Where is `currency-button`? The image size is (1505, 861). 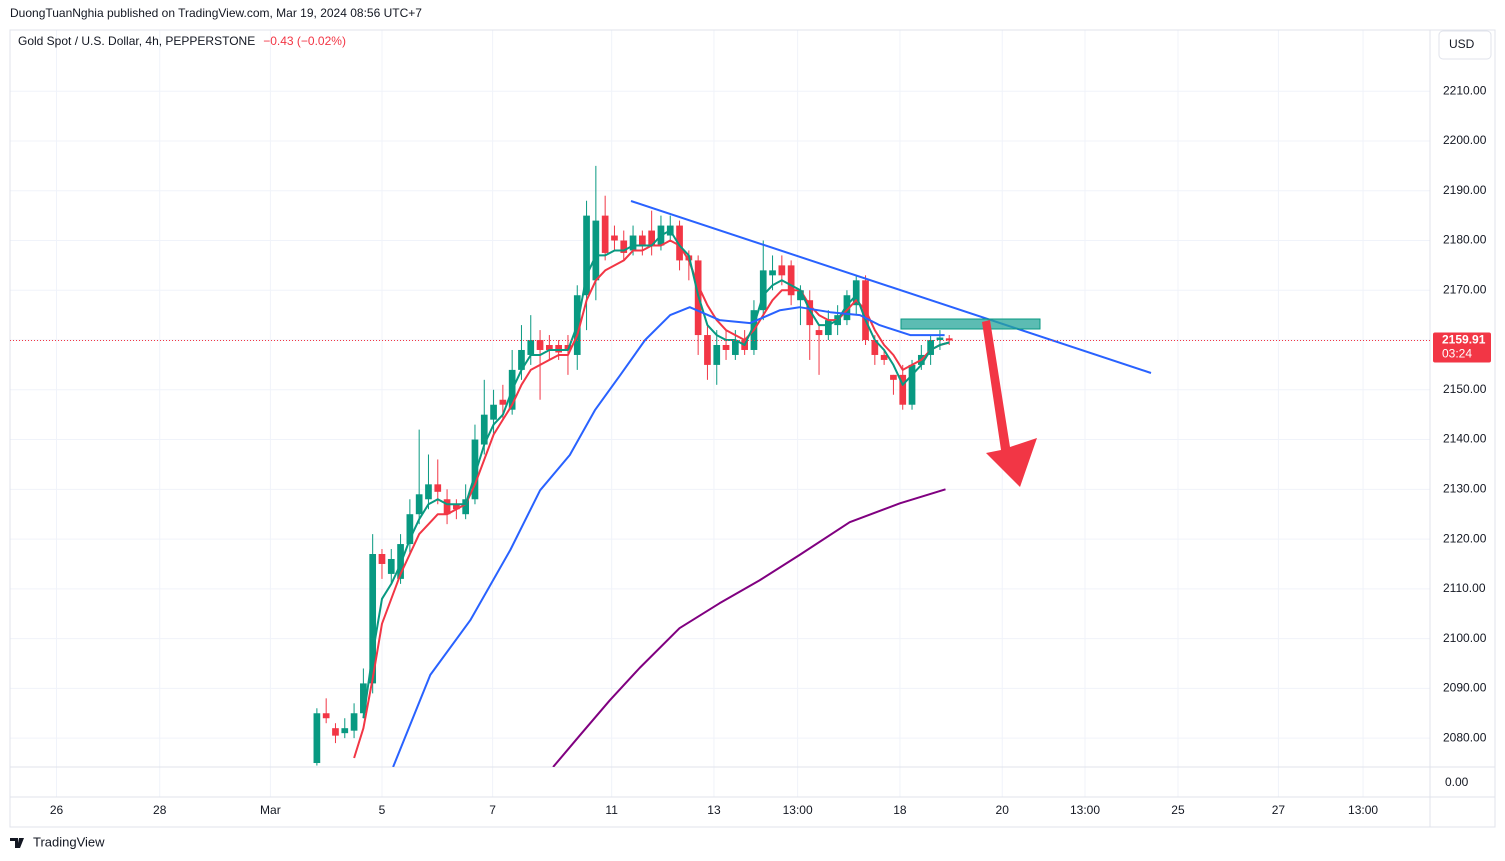
currency-button is located at coordinates (1465, 45).